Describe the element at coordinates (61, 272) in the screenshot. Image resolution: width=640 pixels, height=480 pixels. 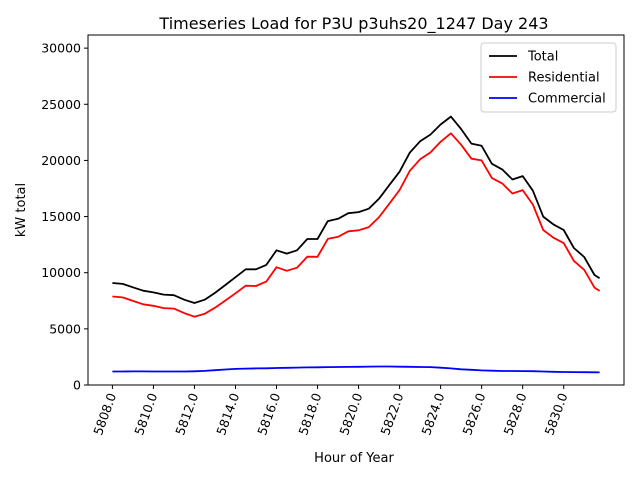
I see `y-tick-label: 10000` at that location.